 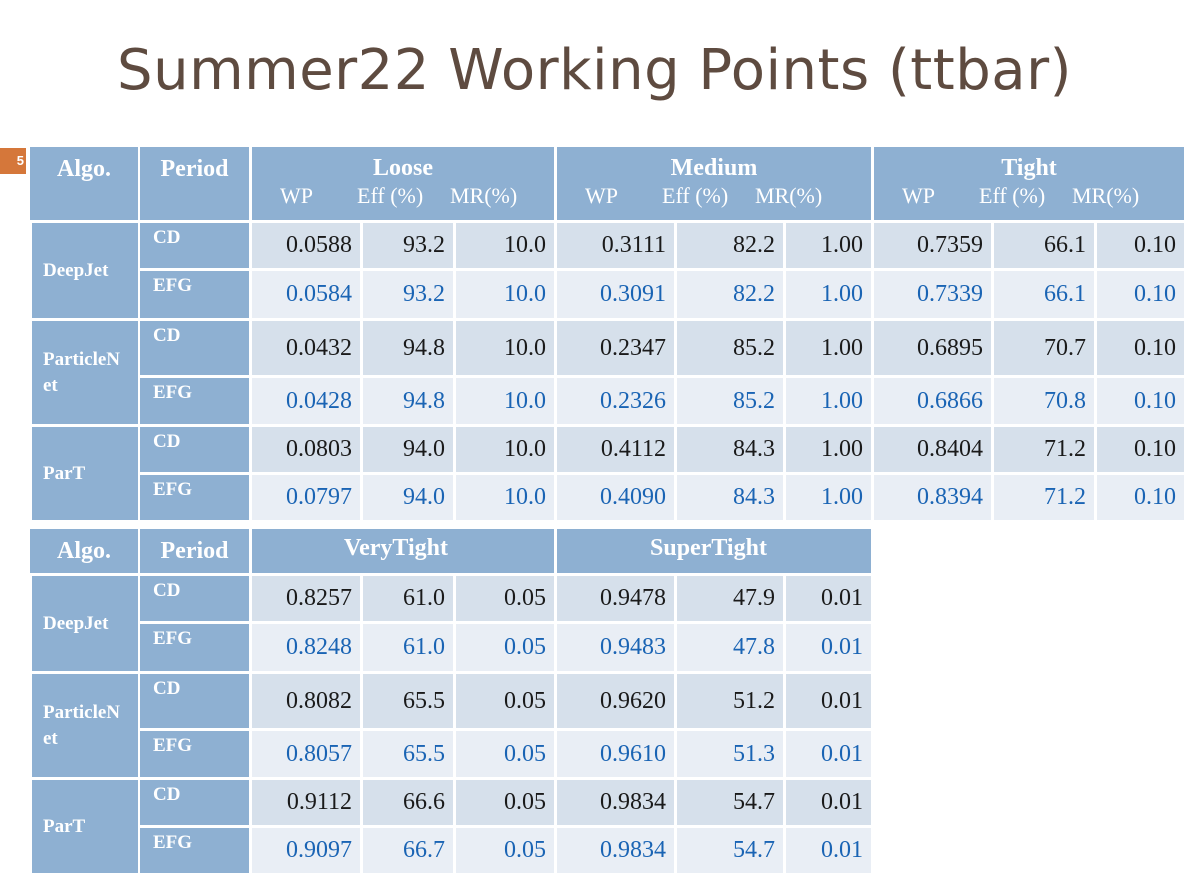 I want to click on table-cell: 94.0, so click(x=408, y=449).